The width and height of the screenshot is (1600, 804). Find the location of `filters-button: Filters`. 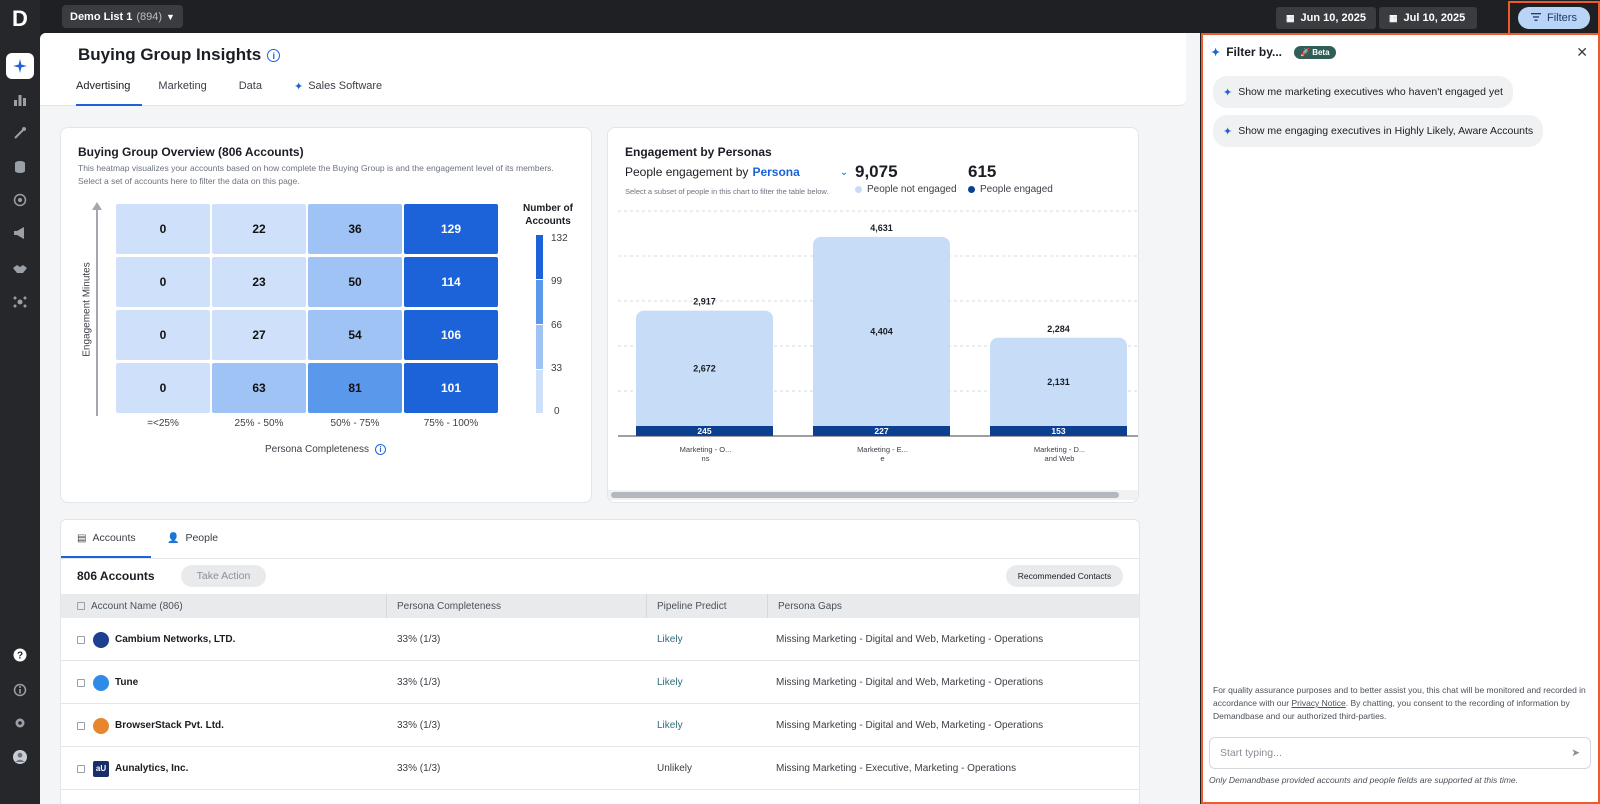

filters-button: Filters is located at coordinates (1554, 18).